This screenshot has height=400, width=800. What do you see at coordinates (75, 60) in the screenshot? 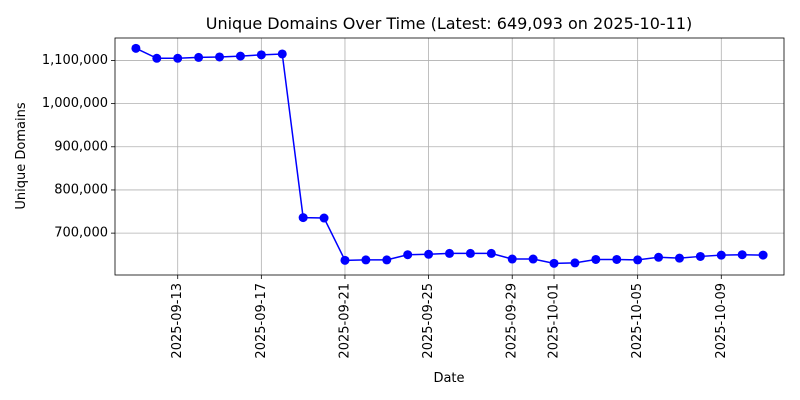
I see `y-tick-label: 1,100,000` at bounding box center [75, 60].